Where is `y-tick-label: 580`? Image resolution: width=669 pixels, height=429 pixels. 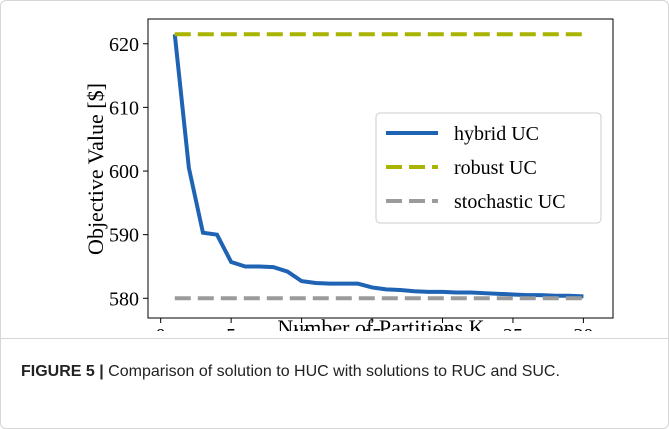 y-tick-label: 580 is located at coordinates (124, 299).